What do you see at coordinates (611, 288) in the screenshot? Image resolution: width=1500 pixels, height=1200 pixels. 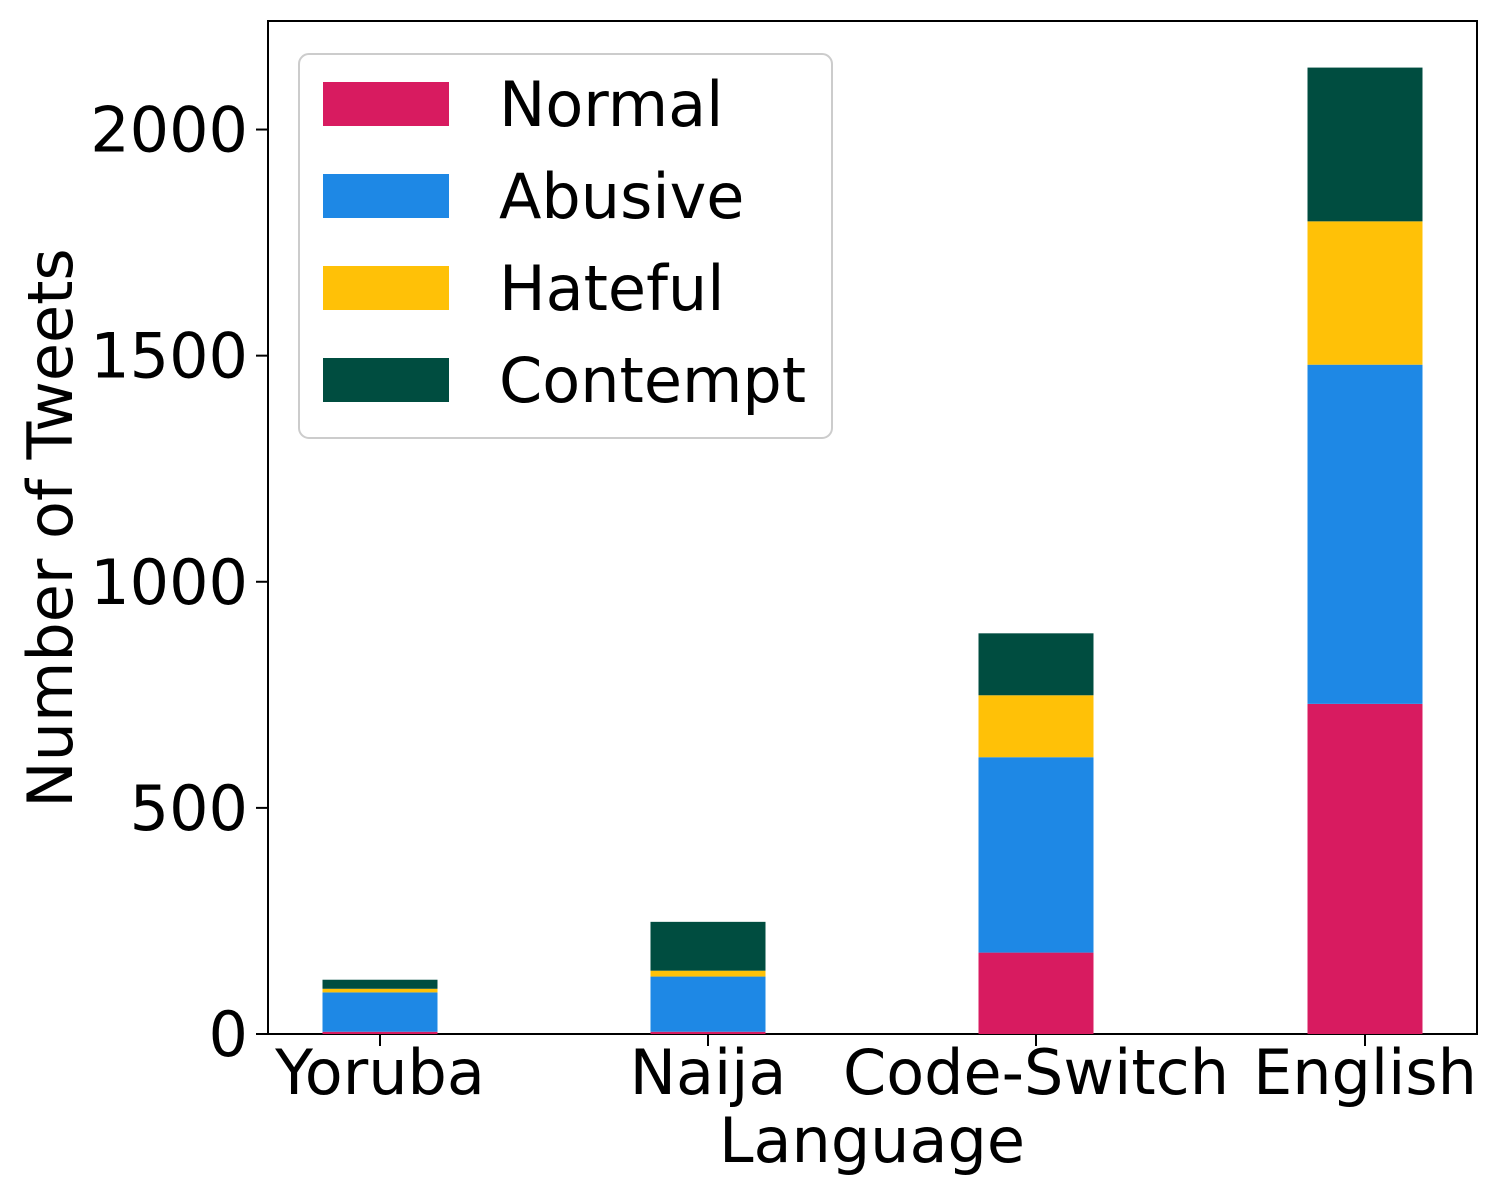 I see `legend-label-hateful: Hateful` at bounding box center [611, 288].